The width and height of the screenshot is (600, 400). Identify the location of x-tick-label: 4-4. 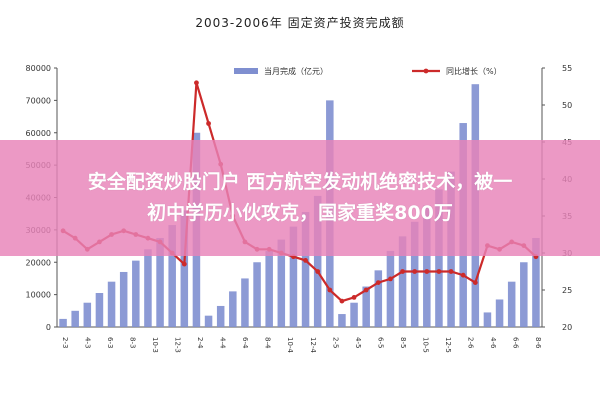
(223, 343).